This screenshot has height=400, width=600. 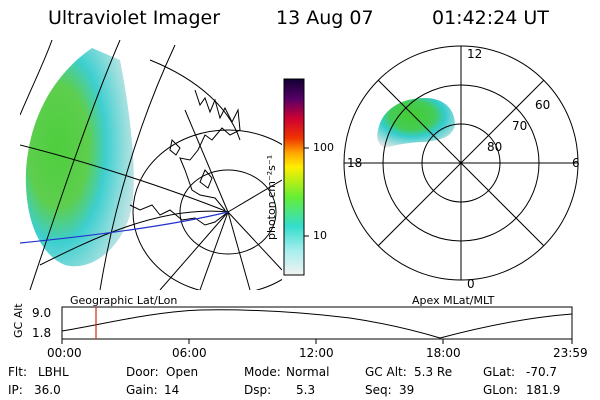 I want to click on flt-value: LBHL, so click(x=53, y=372).